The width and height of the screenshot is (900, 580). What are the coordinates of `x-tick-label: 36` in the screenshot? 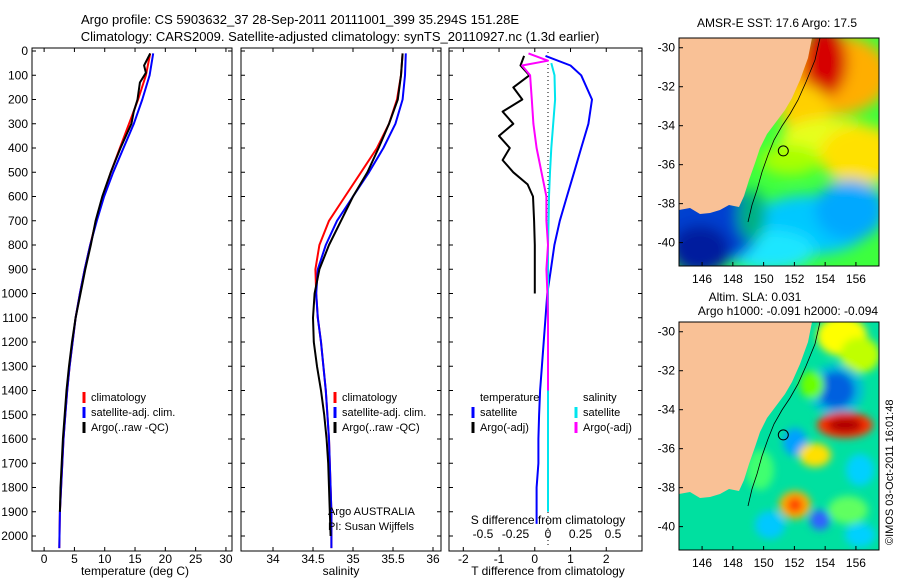 It's located at (433, 559).